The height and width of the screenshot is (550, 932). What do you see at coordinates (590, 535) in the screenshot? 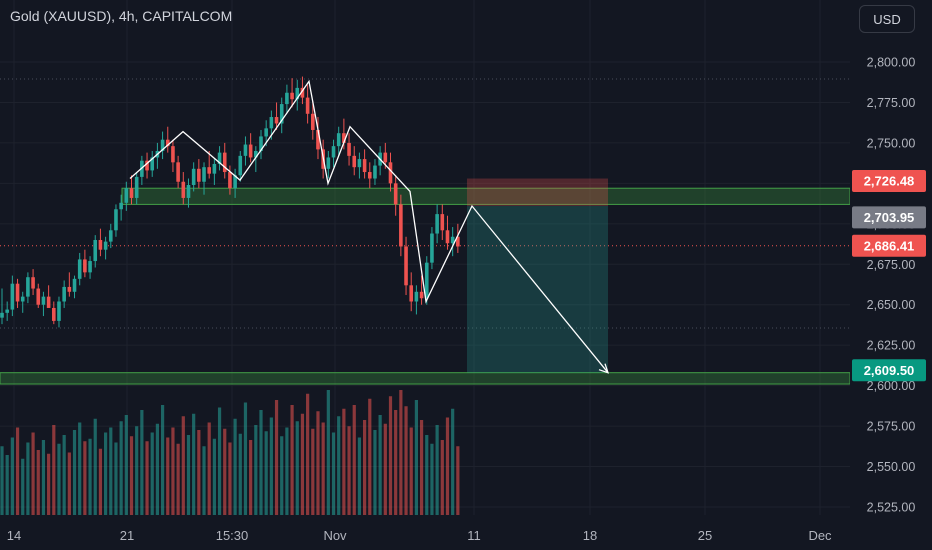
I see `x-tick-label: 18` at bounding box center [590, 535].